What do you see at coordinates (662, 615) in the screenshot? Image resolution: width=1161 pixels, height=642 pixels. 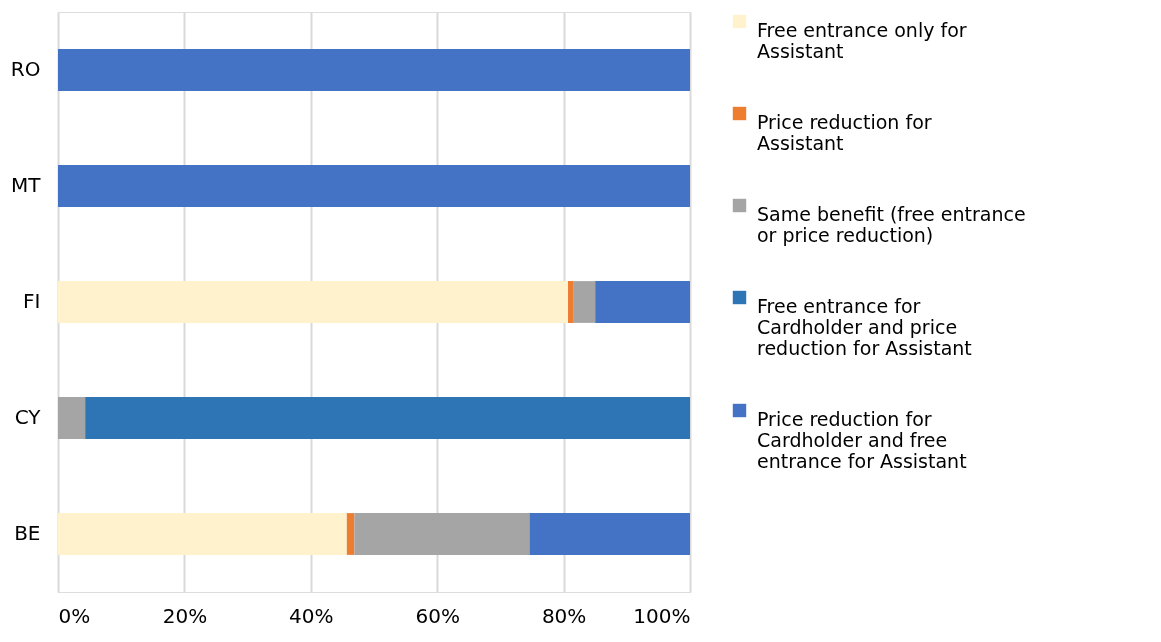 I see `x-tick-label: 100%` at bounding box center [662, 615].